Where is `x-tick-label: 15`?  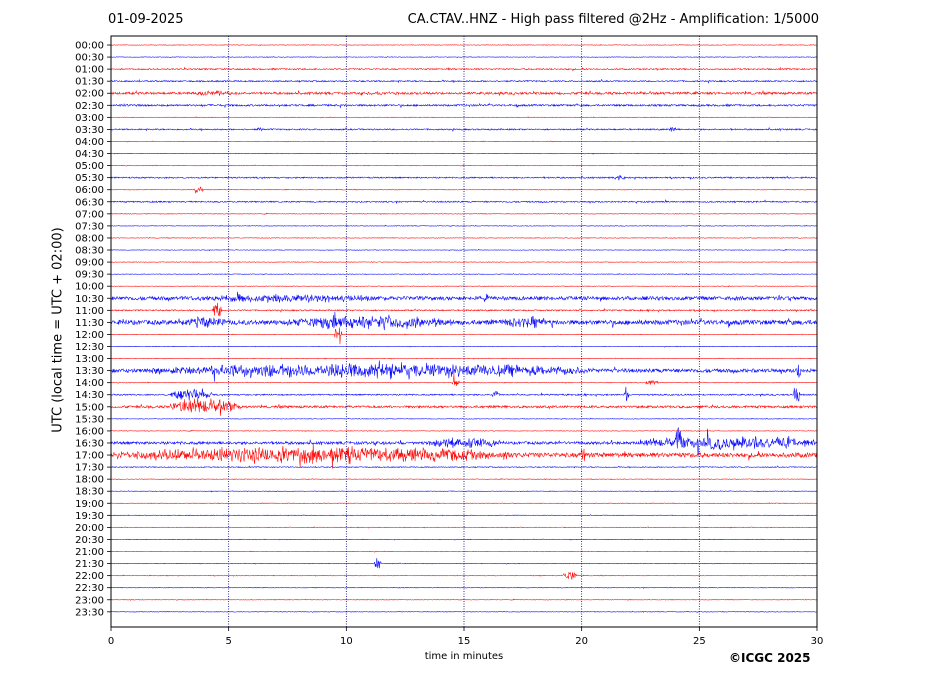
x-tick-label: 15 is located at coordinates (464, 641).